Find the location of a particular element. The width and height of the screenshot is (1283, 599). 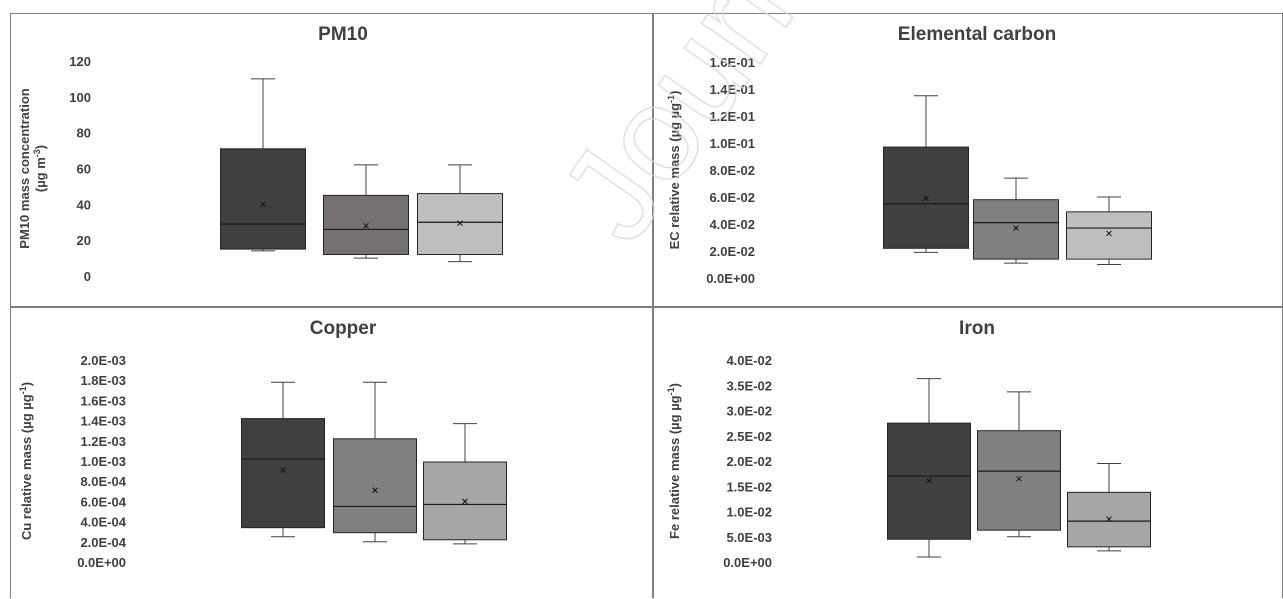

y-tick-label: 1.4E-03 is located at coordinates (103, 421).